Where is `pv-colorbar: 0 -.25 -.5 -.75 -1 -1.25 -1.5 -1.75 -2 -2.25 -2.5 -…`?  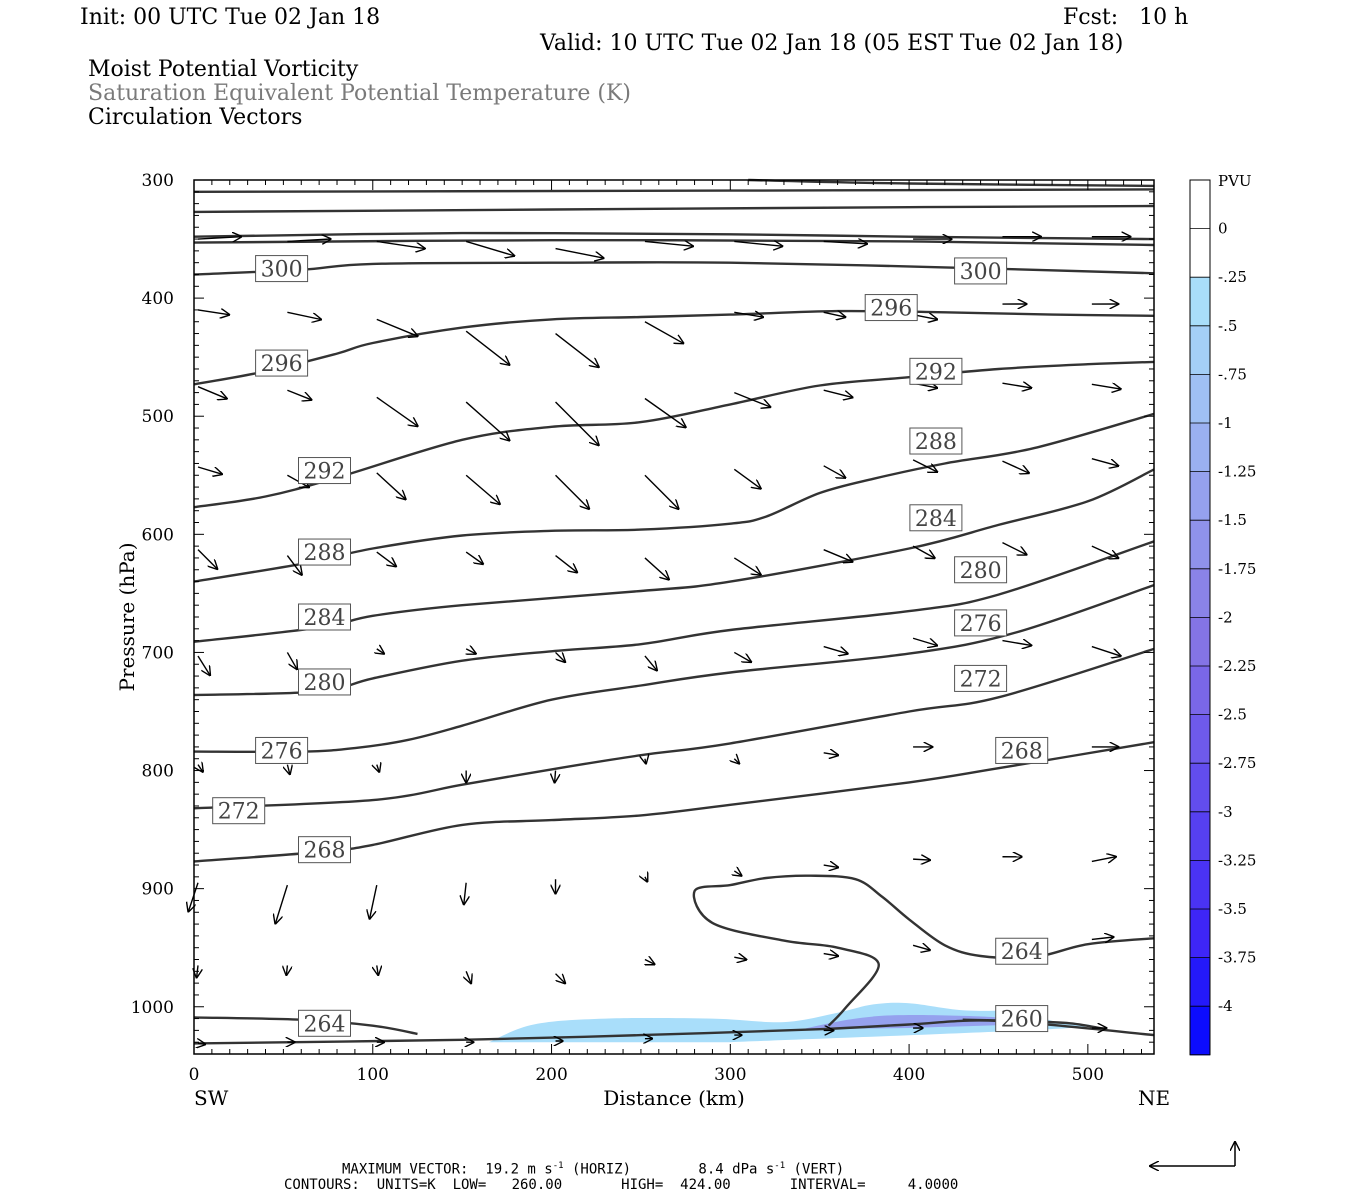
pv-colorbar: 0 -.25 -.5 -.75 -1 -1.25 -1.5 -1.75 -2 -2.25 -2.5 -… is located at coordinates (1222, 617).